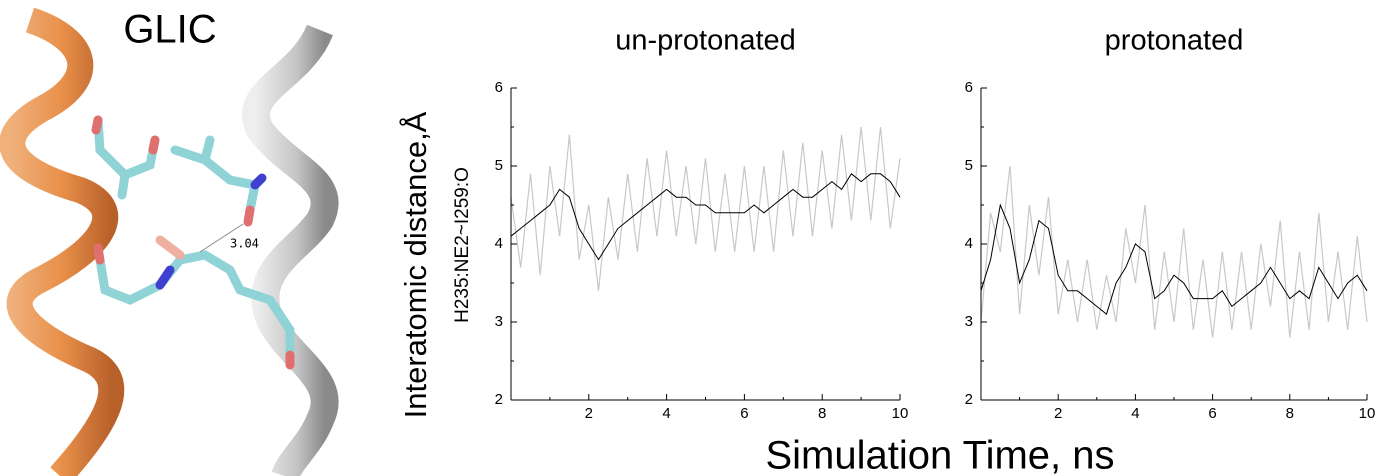 The image size is (1382, 476). What do you see at coordinates (193, 242) in the screenshot?
I see `sticks` at bounding box center [193, 242].